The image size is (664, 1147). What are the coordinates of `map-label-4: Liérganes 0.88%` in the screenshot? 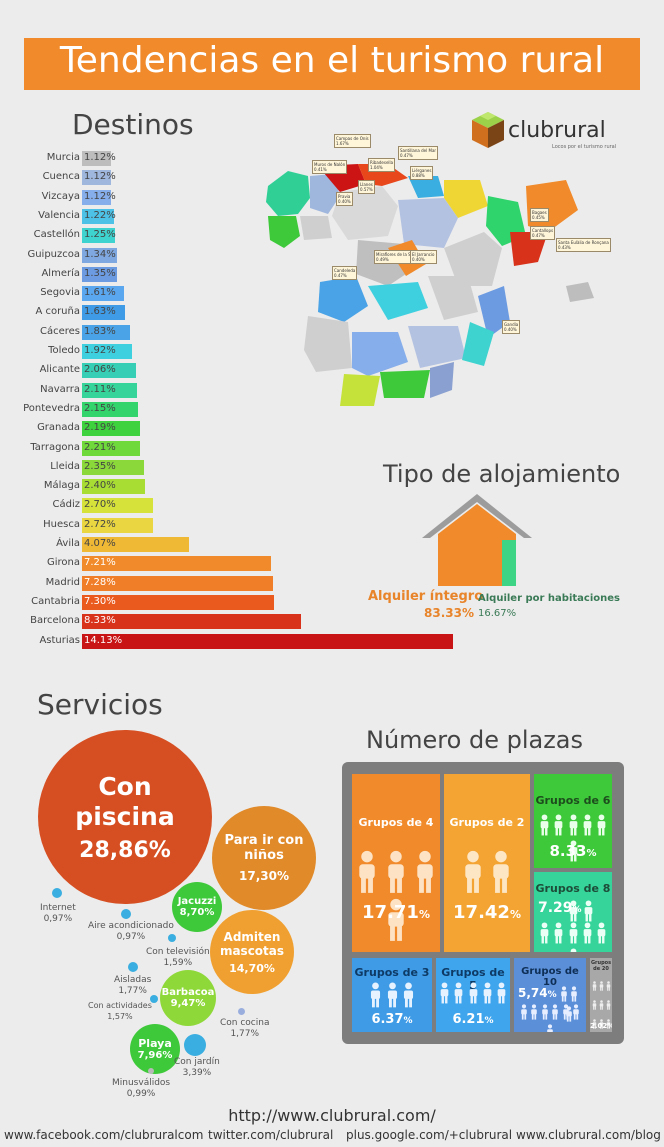 It's located at (422, 173).